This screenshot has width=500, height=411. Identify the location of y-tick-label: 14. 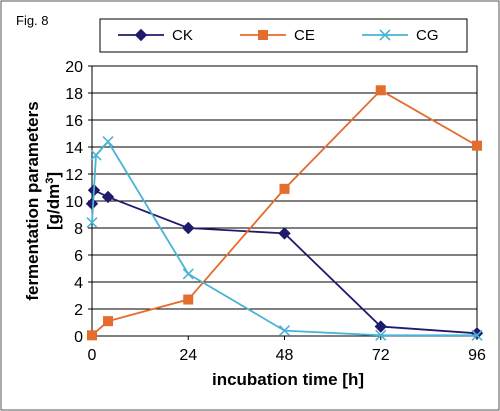
(74, 148).